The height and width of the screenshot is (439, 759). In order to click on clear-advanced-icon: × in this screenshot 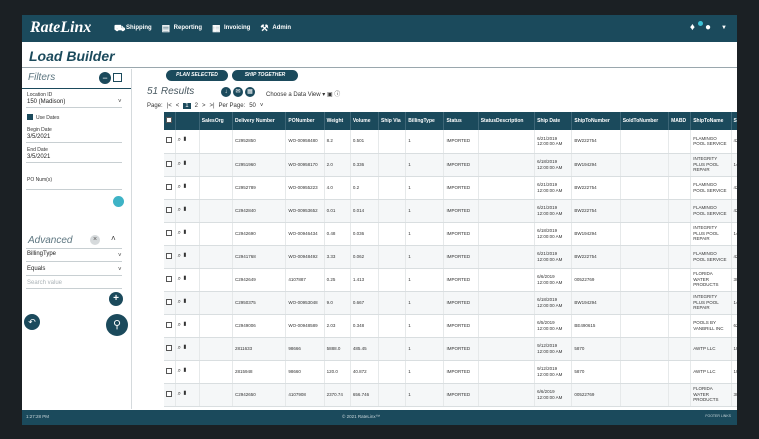, I will do `click(95, 240)`.